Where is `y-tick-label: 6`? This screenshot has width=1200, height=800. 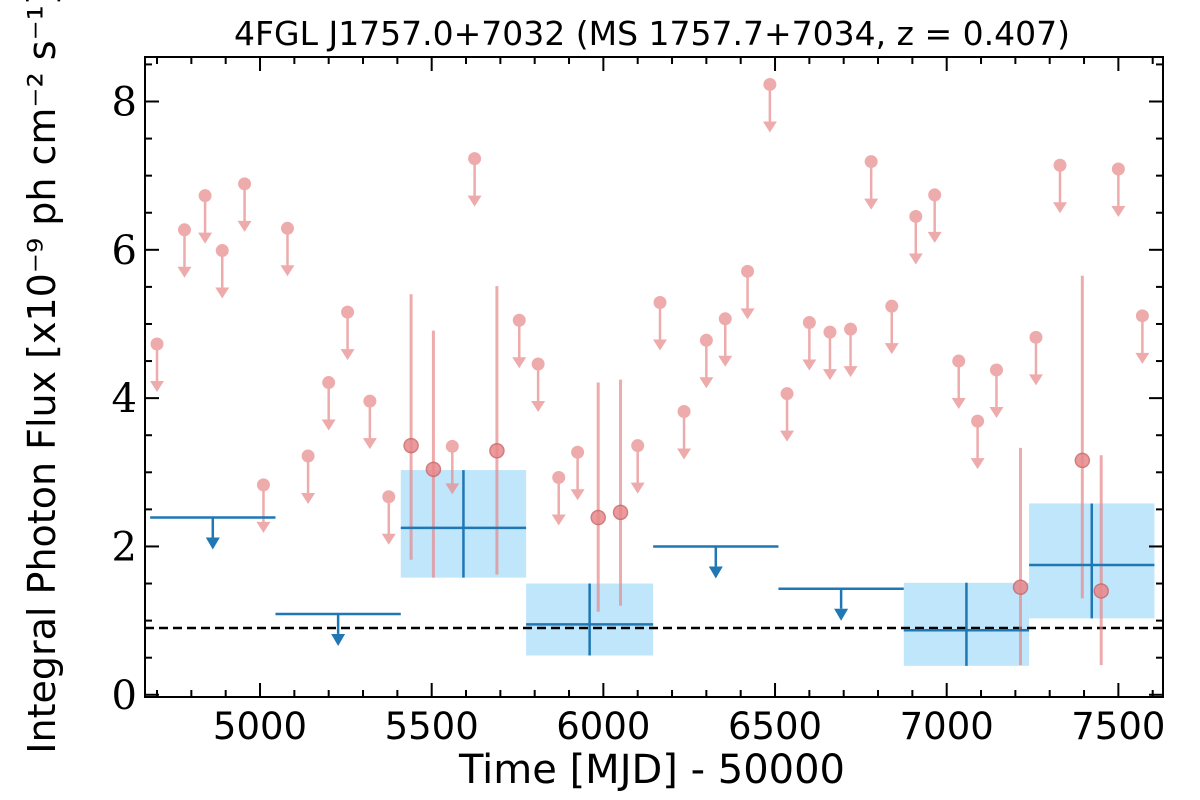
y-tick-label: 6 is located at coordinates (124, 251).